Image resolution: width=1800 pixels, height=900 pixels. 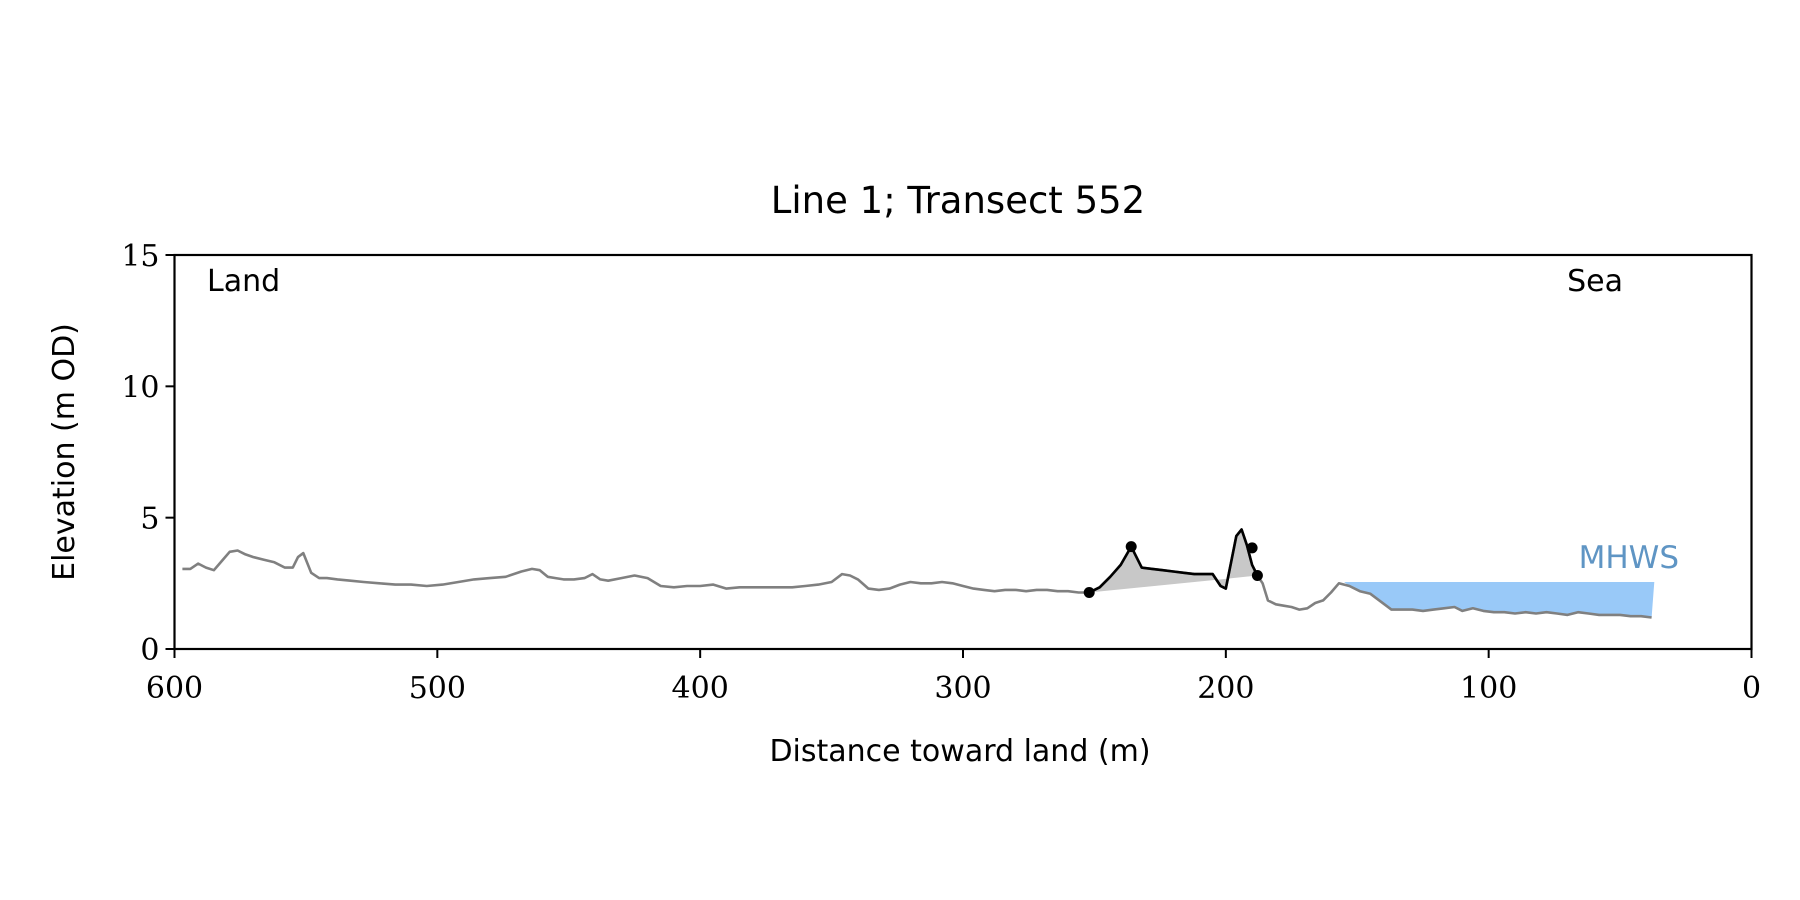 I want to click on y-axis-label: Elevation (m OD), so click(x=64, y=452).